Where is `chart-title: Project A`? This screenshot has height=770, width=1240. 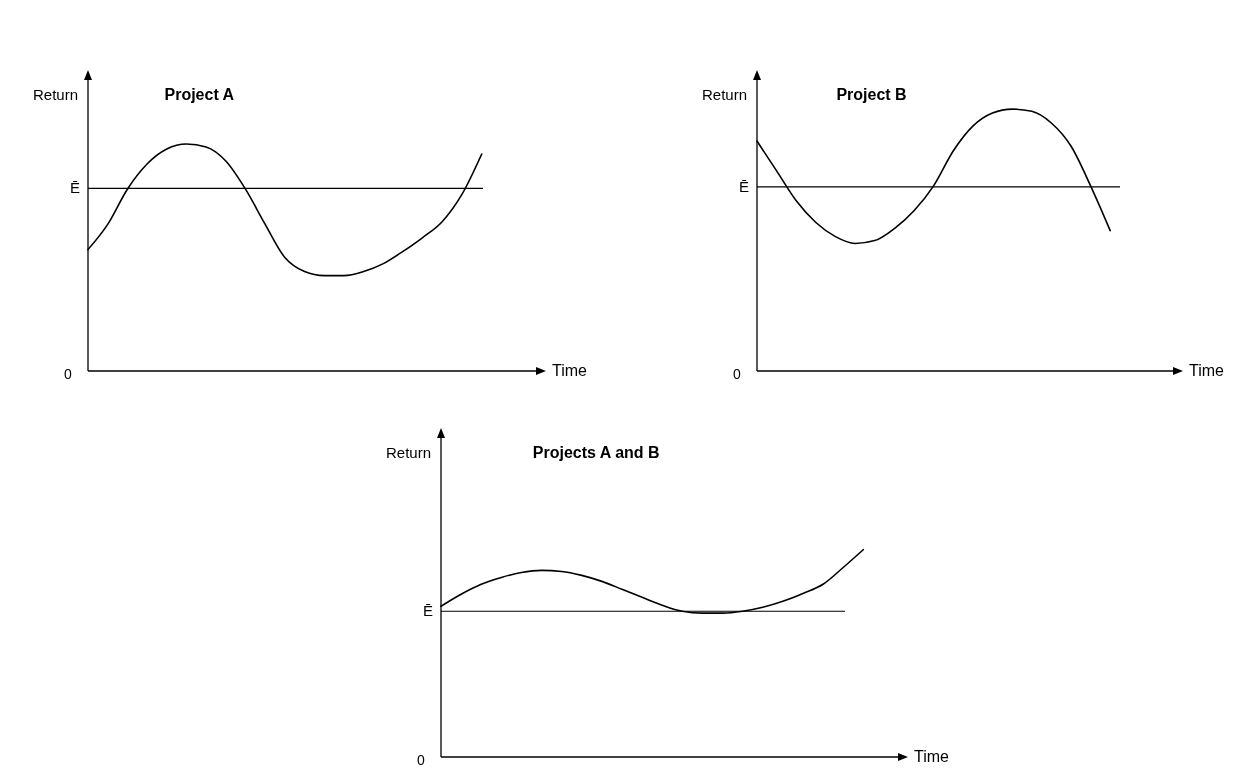 chart-title: Project A is located at coordinates (199, 94).